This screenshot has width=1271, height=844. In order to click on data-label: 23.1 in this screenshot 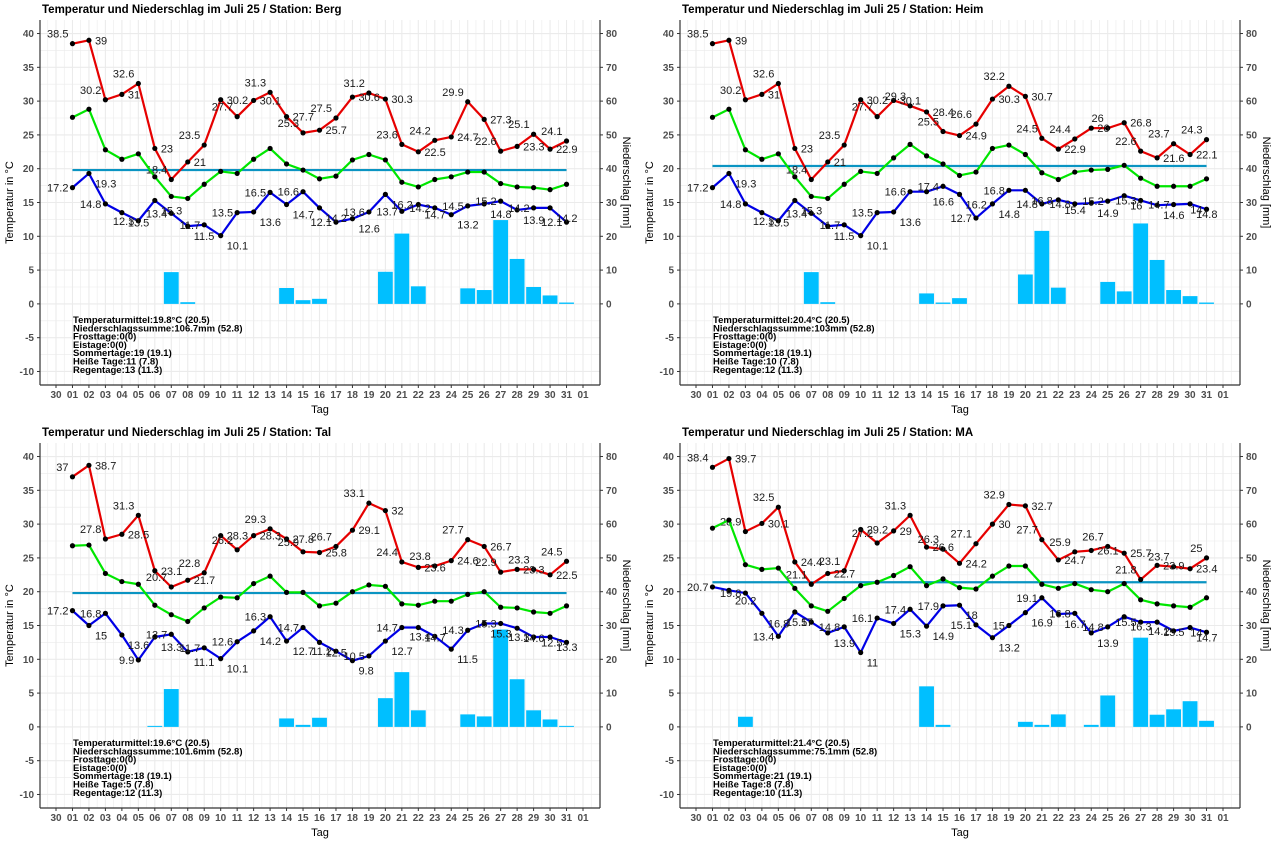, I will do `click(171, 572)`.